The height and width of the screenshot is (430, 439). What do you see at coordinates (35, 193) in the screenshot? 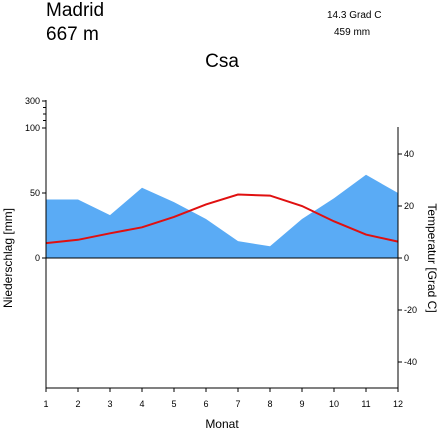
I see `left-tick-label: 50` at bounding box center [35, 193].